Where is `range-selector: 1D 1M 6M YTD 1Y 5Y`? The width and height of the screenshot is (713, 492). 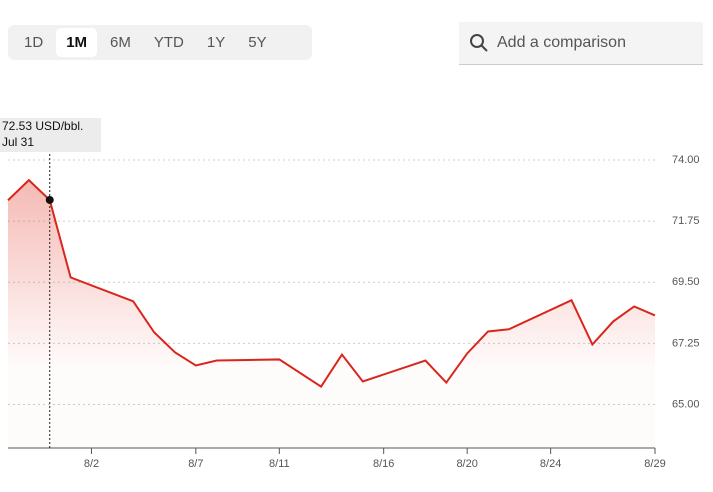 range-selector: 1D 1M 6M YTD 1Y 5Y is located at coordinates (160, 42).